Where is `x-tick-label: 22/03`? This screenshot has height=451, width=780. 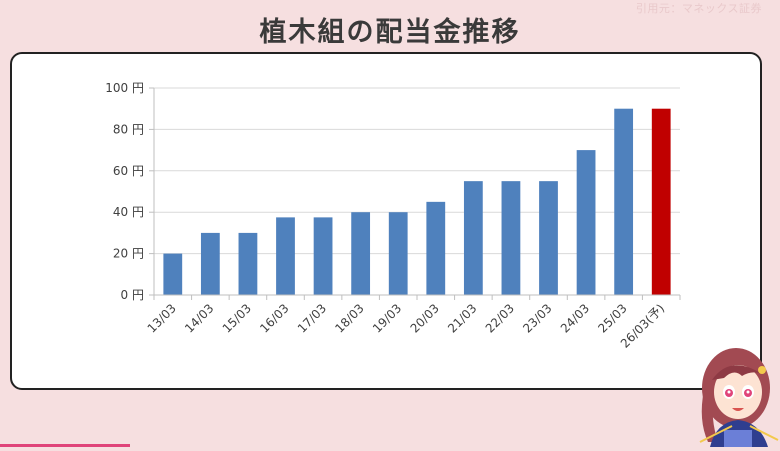
x-tick-label: 22/03 is located at coordinates (500, 318).